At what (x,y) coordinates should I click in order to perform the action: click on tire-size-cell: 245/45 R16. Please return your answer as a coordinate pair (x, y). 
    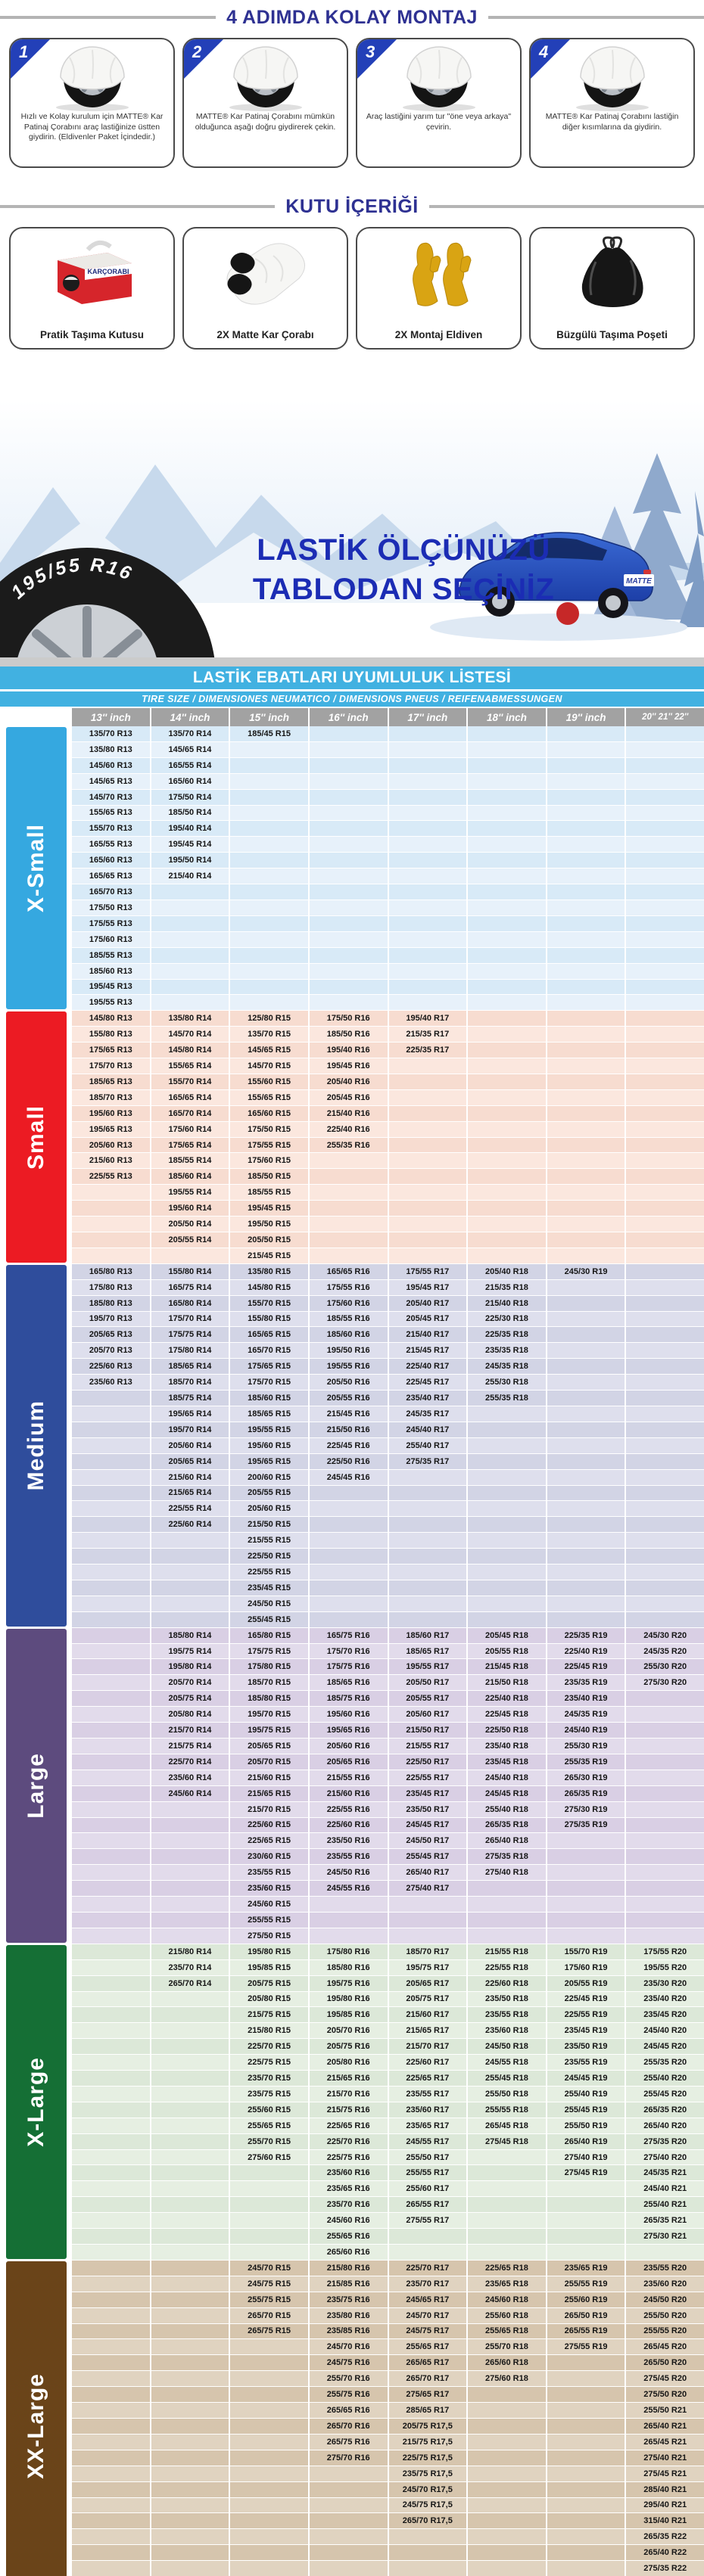
    Looking at the image, I should click on (349, 1477).